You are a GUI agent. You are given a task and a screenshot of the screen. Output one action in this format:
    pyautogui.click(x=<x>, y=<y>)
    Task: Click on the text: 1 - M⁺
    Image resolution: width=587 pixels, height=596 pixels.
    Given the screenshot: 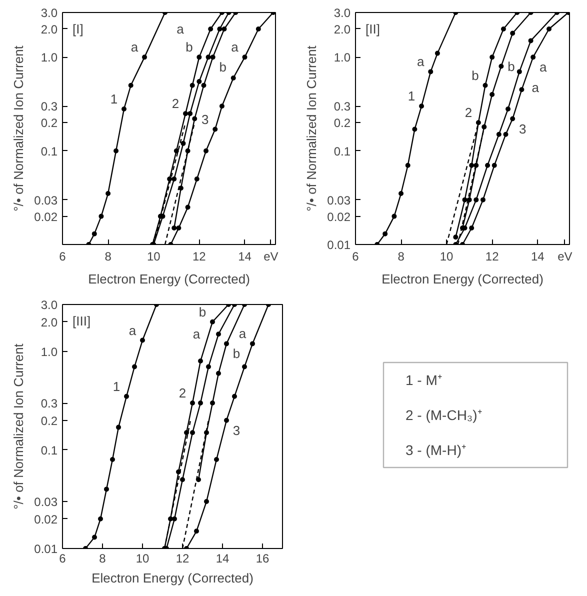 What is the action you would take?
    pyautogui.click(x=424, y=380)
    